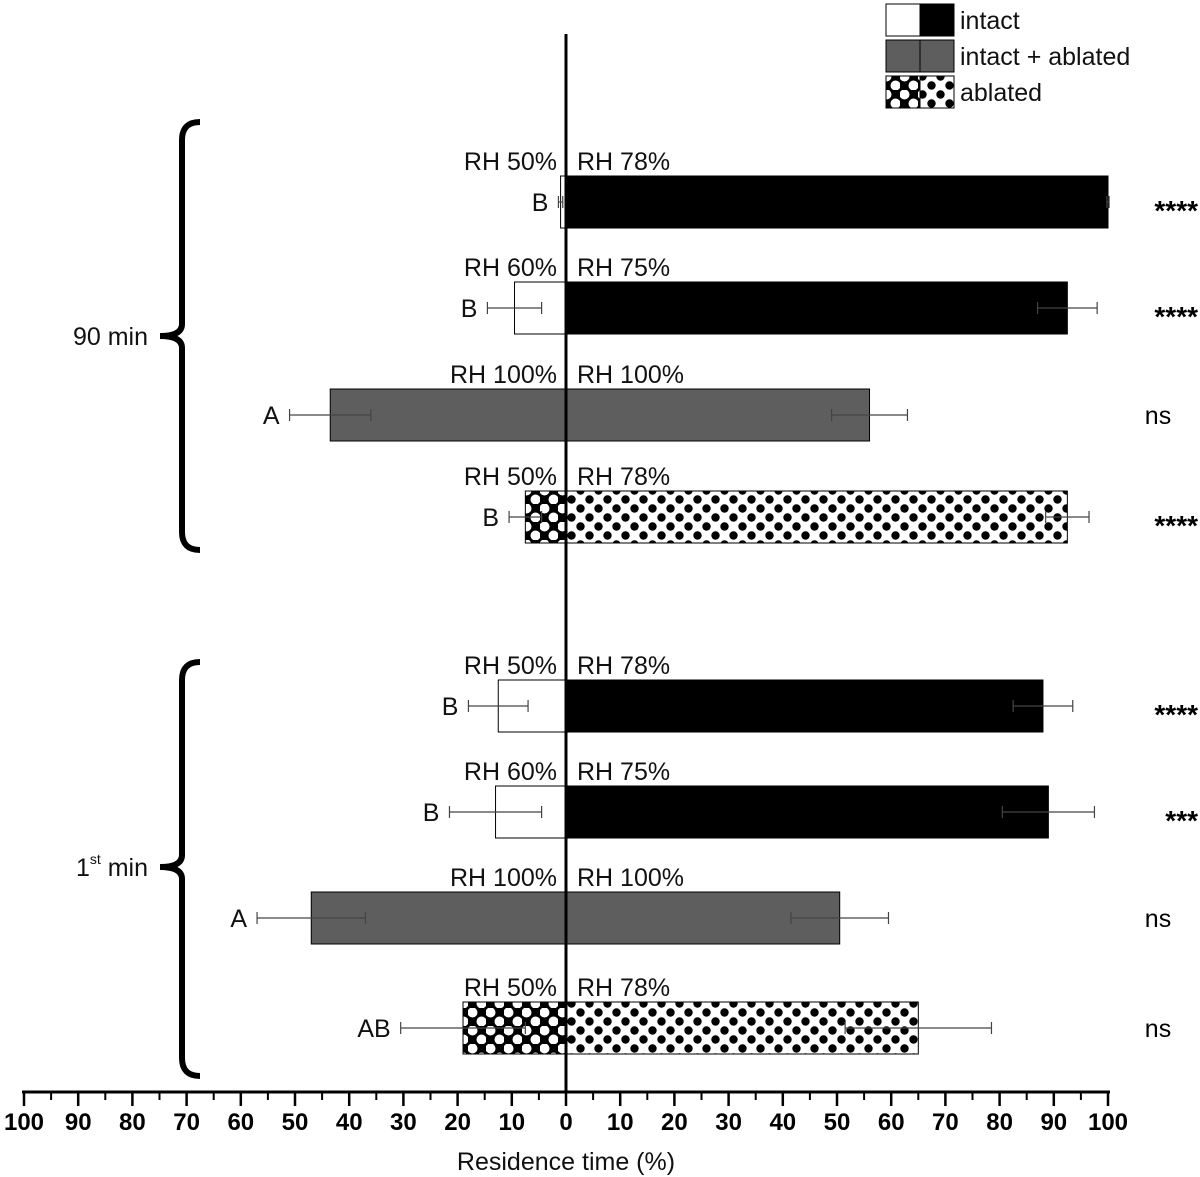 The height and width of the screenshot is (1177, 1200). What do you see at coordinates (510, 666) in the screenshot?
I see `group-1-row-0-left-rh-label: RH 50%` at bounding box center [510, 666].